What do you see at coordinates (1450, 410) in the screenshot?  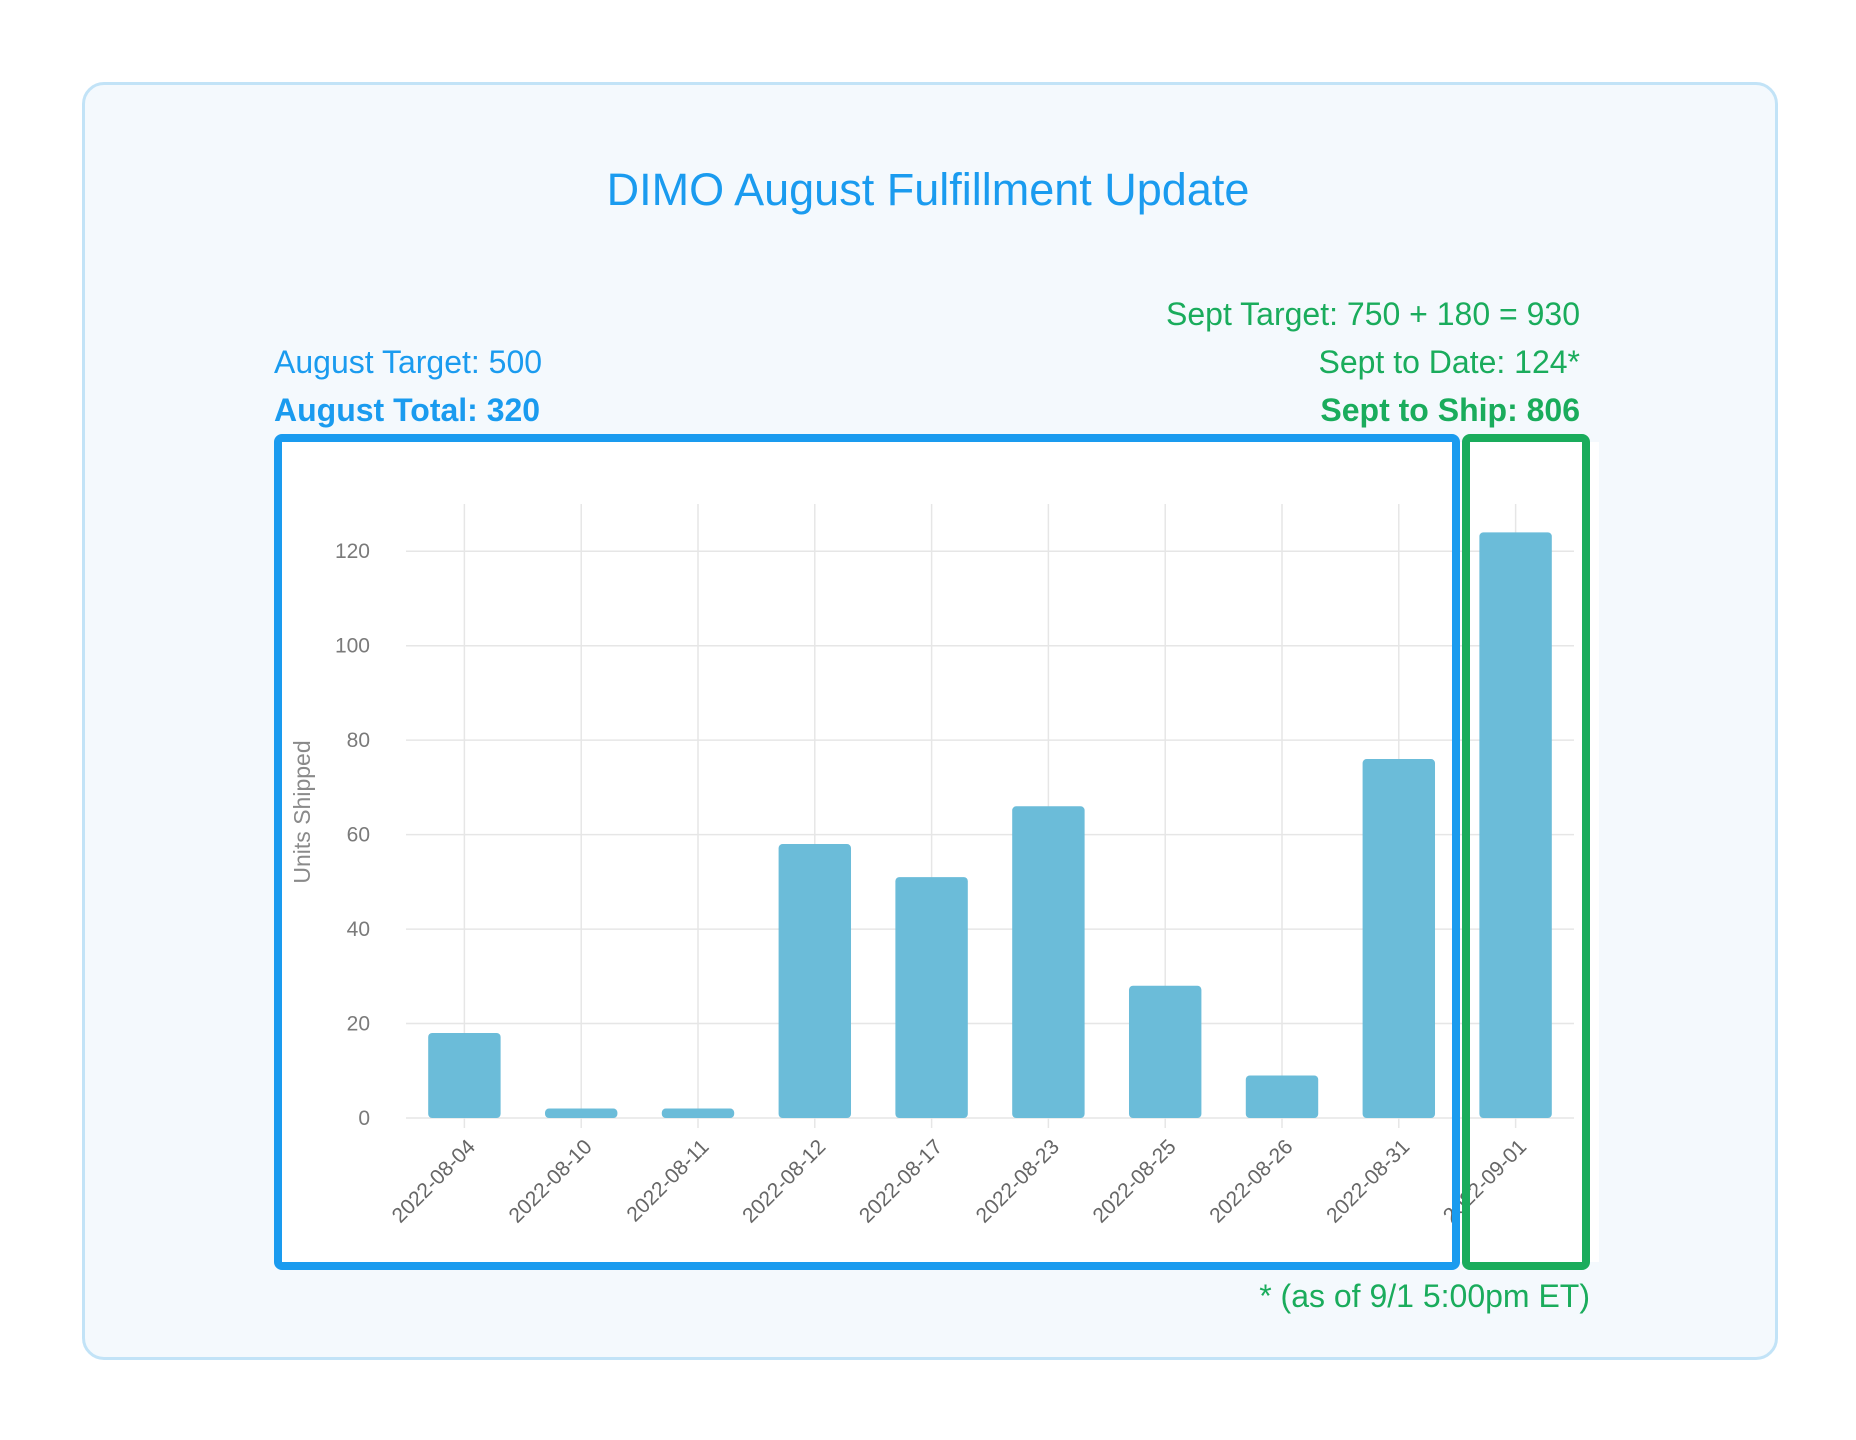 I see `sept-to-ship-label: Sept to Ship: 806` at bounding box center [1450, 410].